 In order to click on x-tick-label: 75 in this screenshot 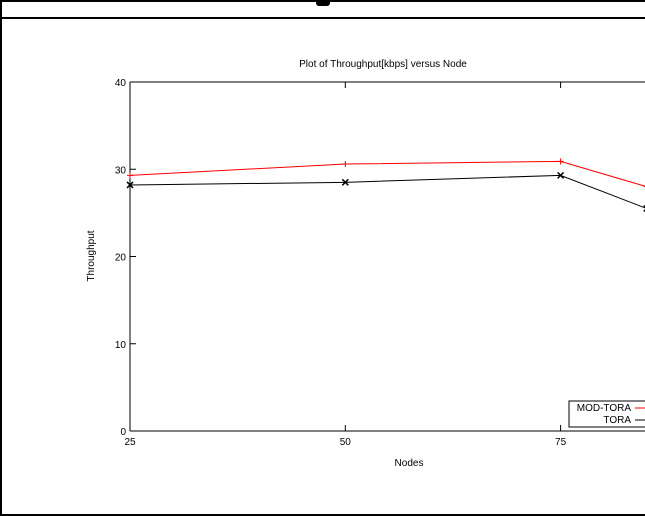, I will do `click(561, 442)`.